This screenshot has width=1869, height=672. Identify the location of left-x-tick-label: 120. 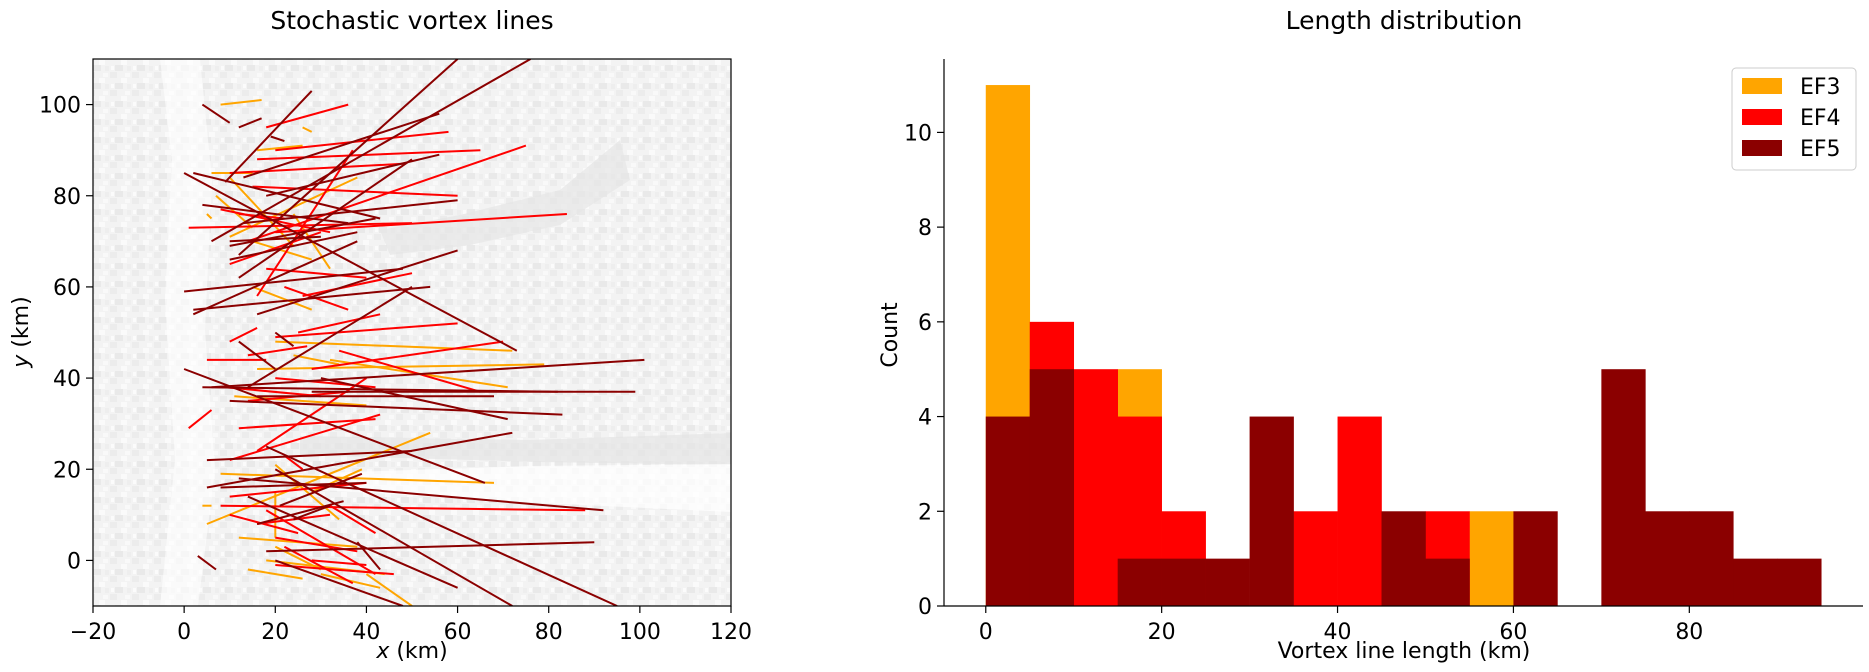
(731, 632).